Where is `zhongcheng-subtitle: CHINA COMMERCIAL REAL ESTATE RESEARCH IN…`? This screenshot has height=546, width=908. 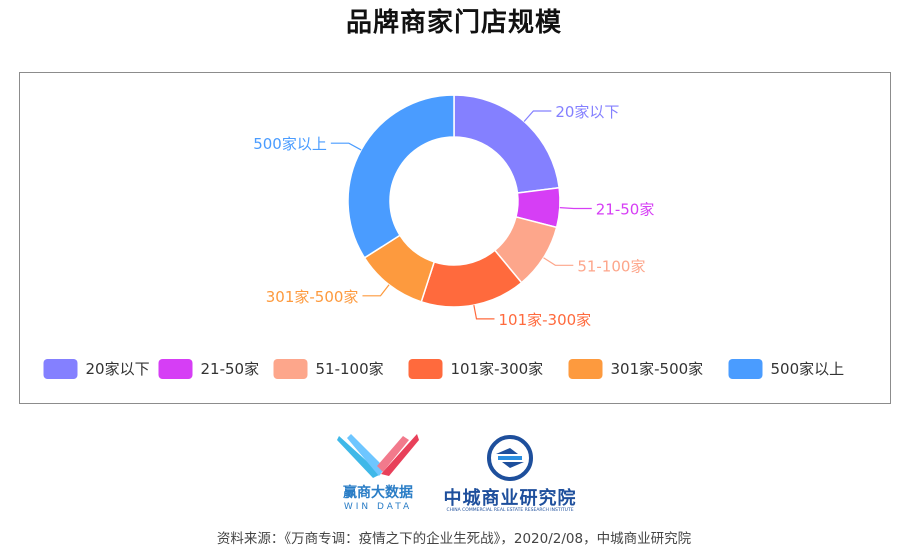
zhongcheng-subtitle: CHINA COMMERCIAL REAL ESTATE RESEARCH IN… is located at coordinates (510, 510).